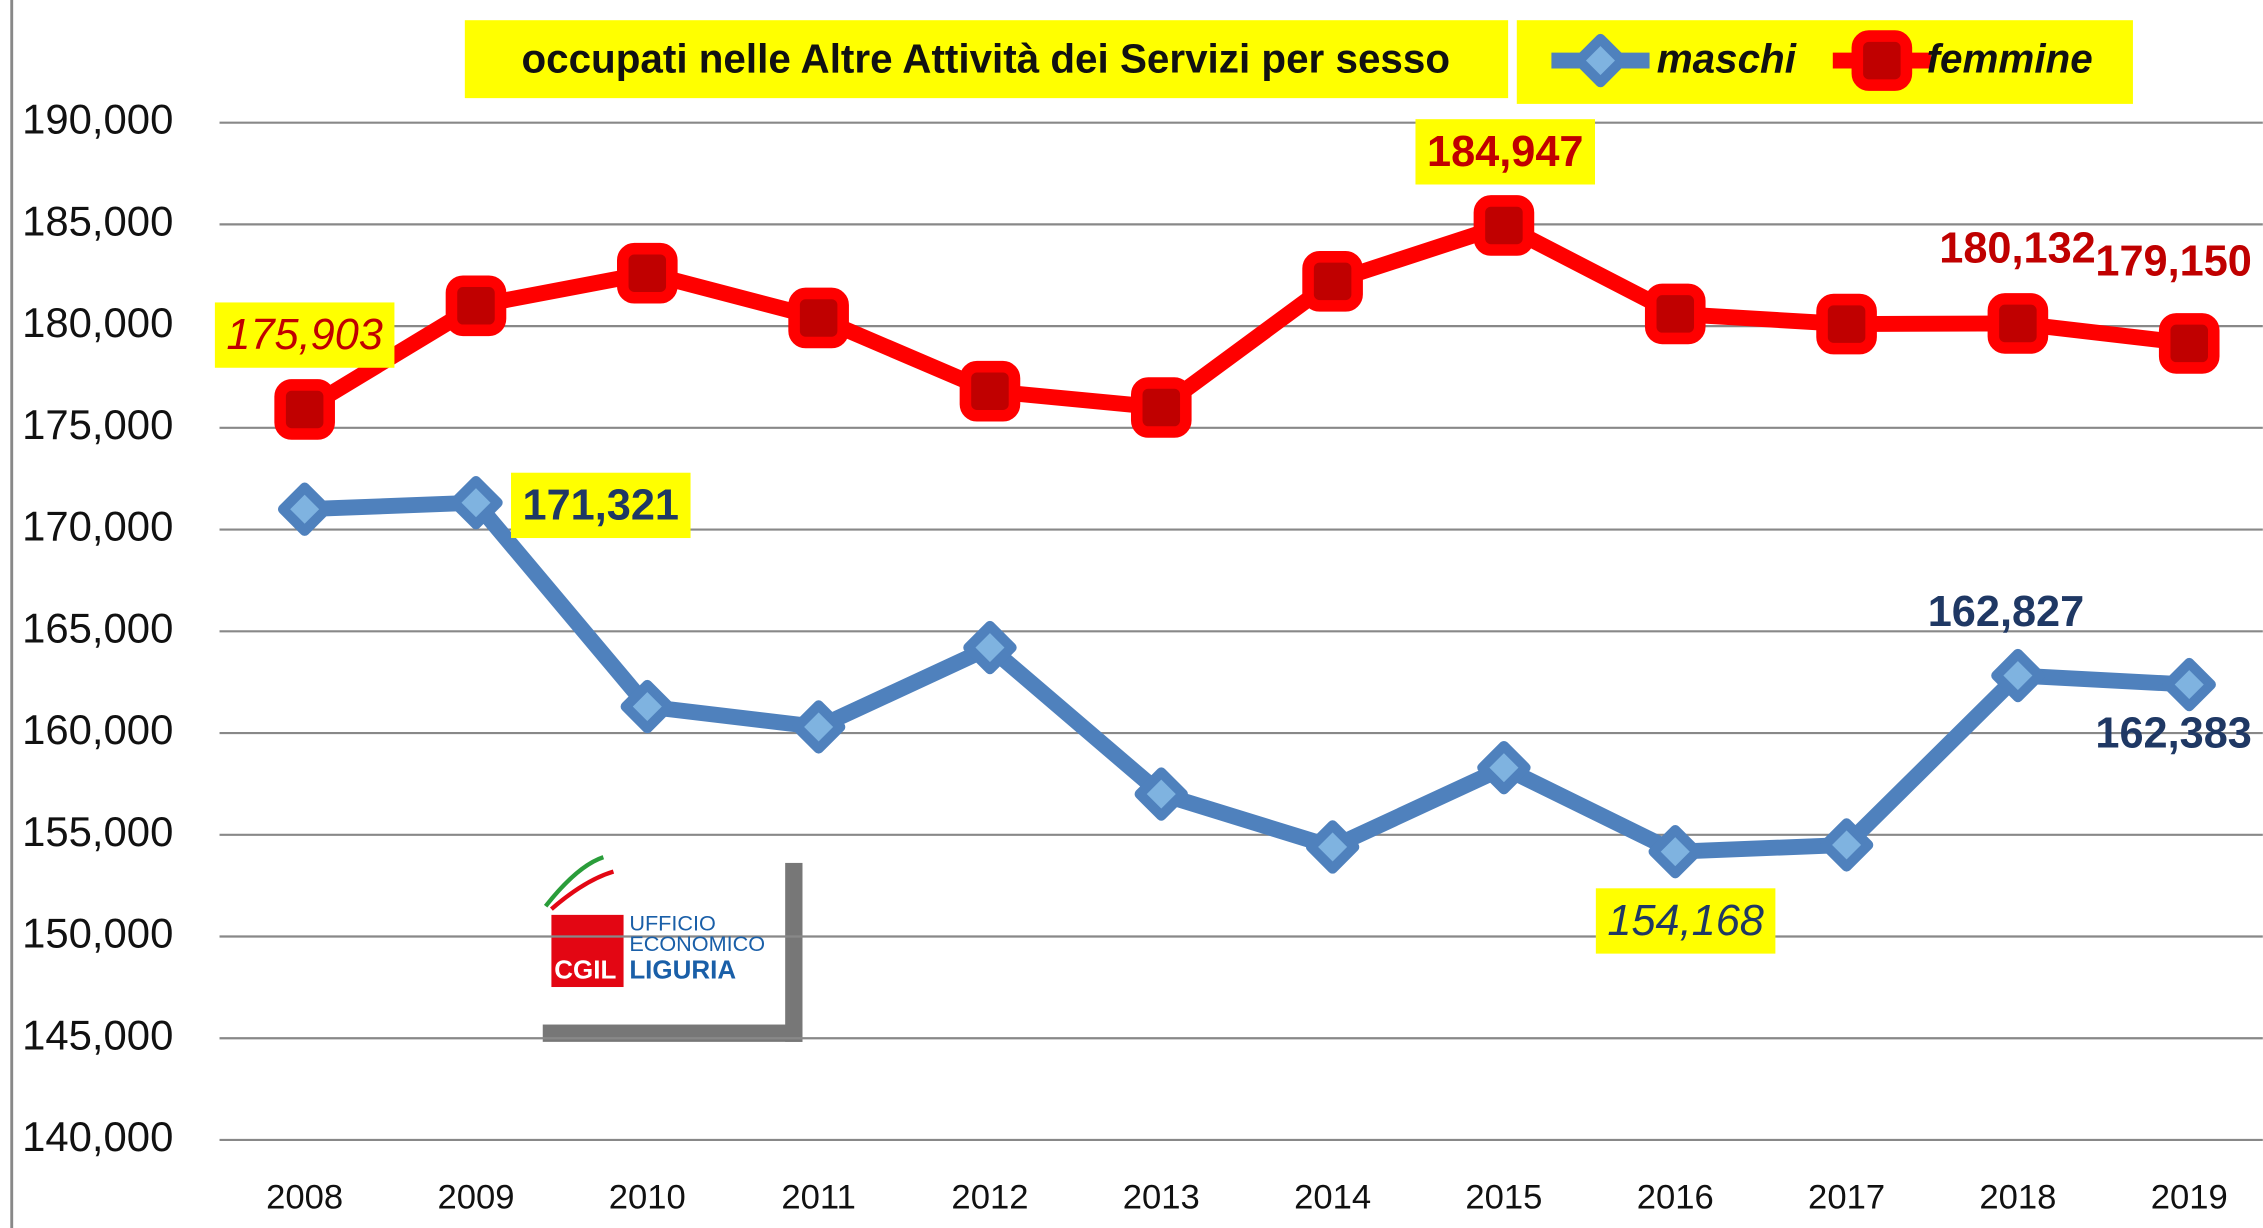 Image resolution: width=2263 pixels, height=1228 pixels. Describe the element at coordinates (1727, 59) in the screenshot. I see `legend-label: maschi` at that location.